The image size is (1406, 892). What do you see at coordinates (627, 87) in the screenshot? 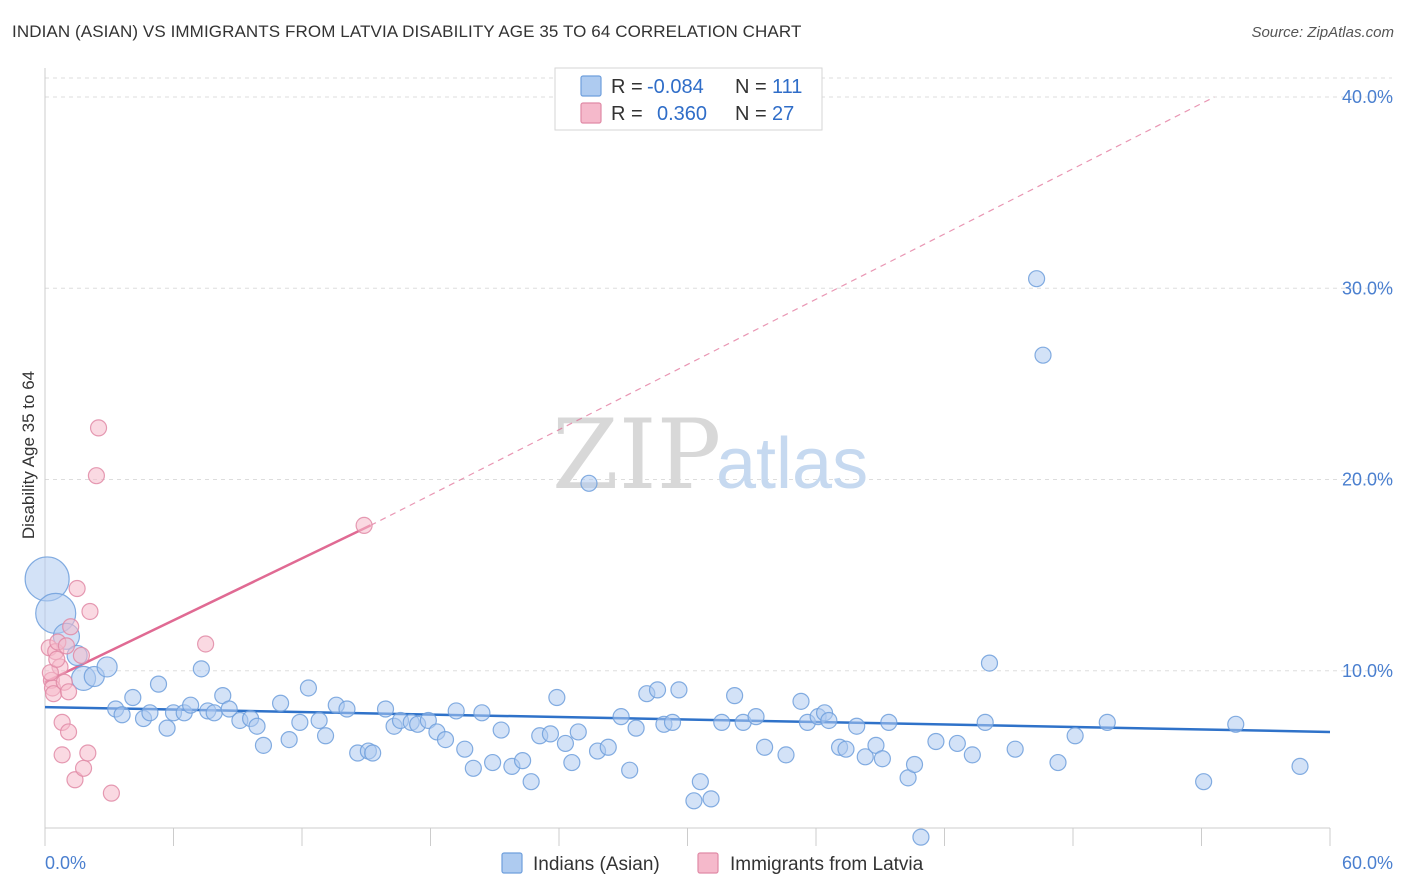
I see `legend-r-label-1: R =` at bounding box center [627, 87].